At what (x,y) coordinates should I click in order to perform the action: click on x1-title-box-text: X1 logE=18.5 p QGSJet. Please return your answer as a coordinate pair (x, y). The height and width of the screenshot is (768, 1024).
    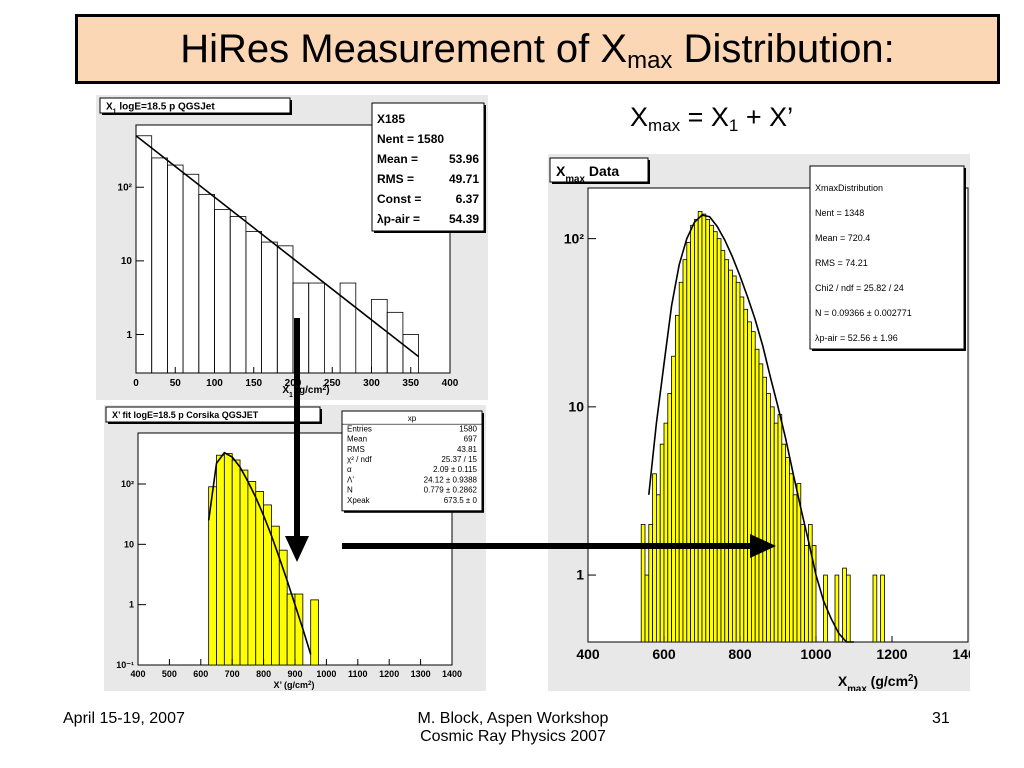
    Looking at the image, I should click on (160, 109).